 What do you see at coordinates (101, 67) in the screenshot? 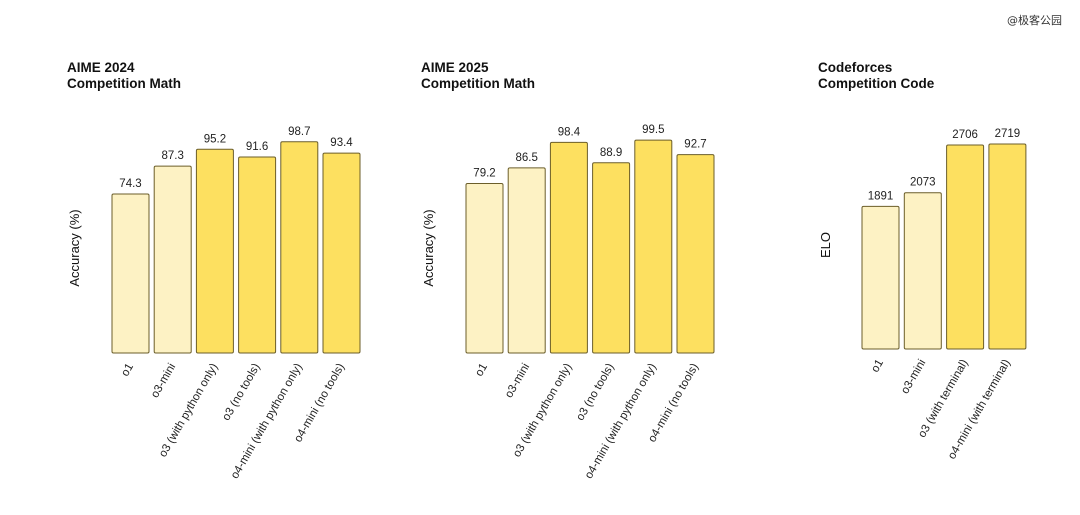
I see `chart-title-line: AIME 2024` at bounding box center [101, 67].